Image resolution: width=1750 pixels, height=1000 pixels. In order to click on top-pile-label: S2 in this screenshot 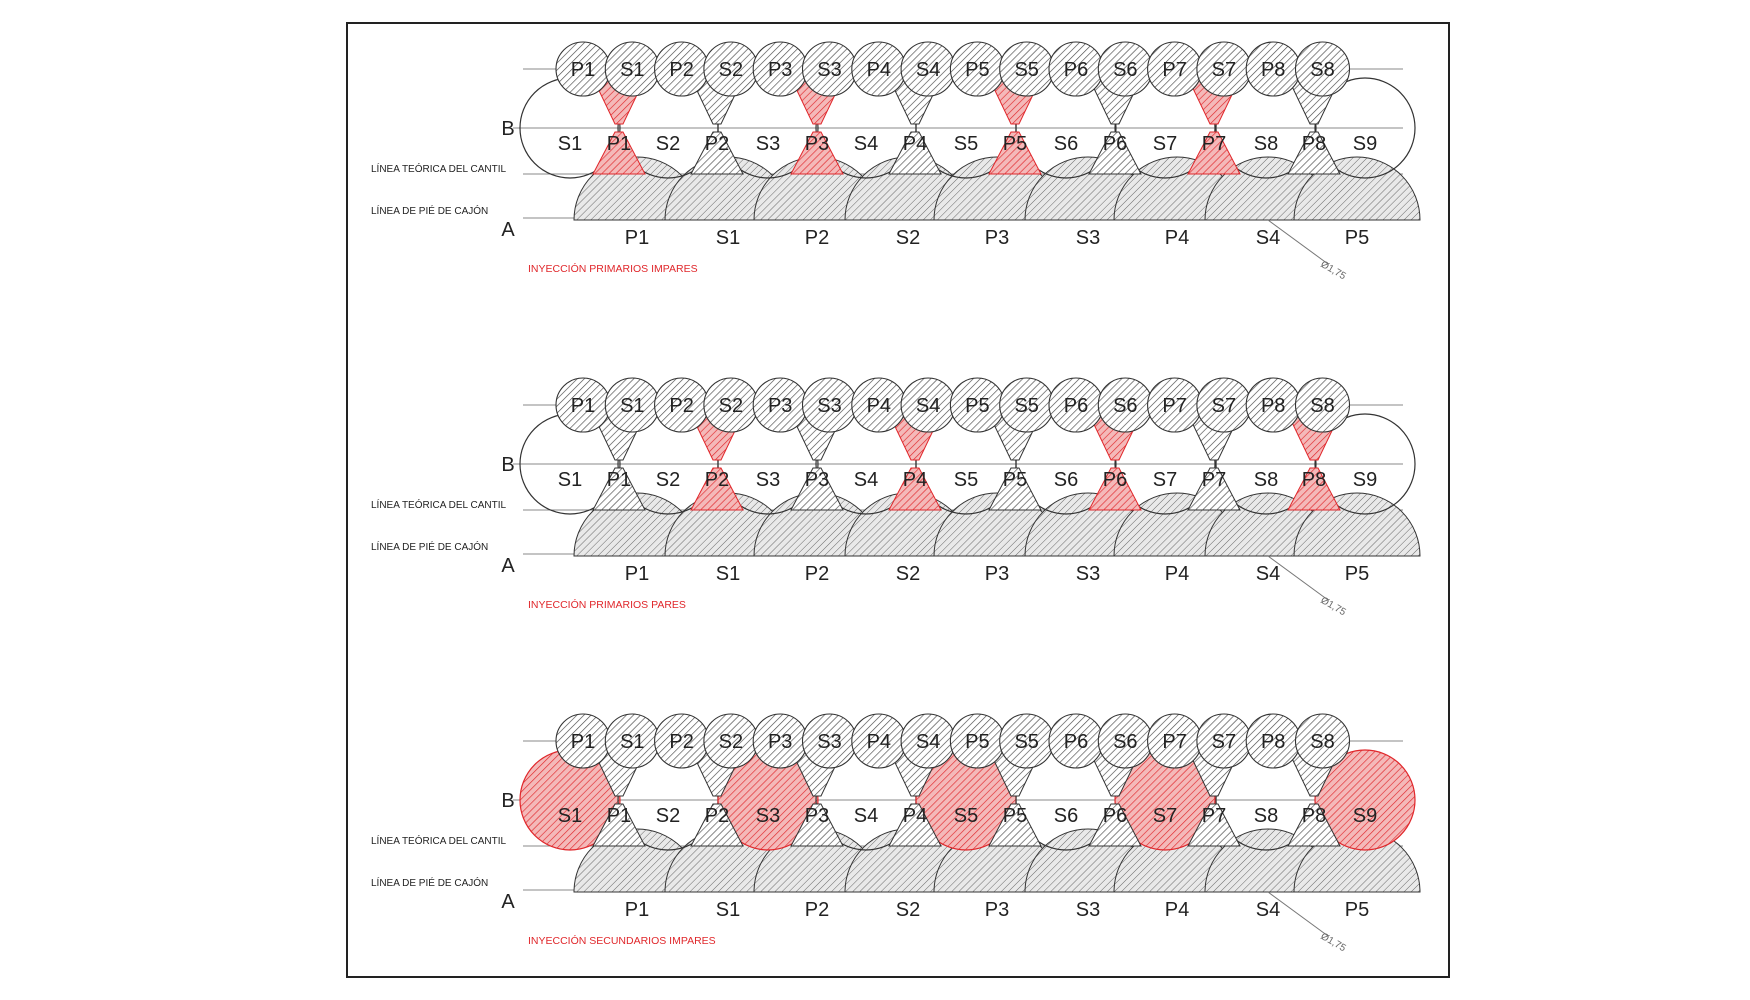, I will do `click(731, 406)`.